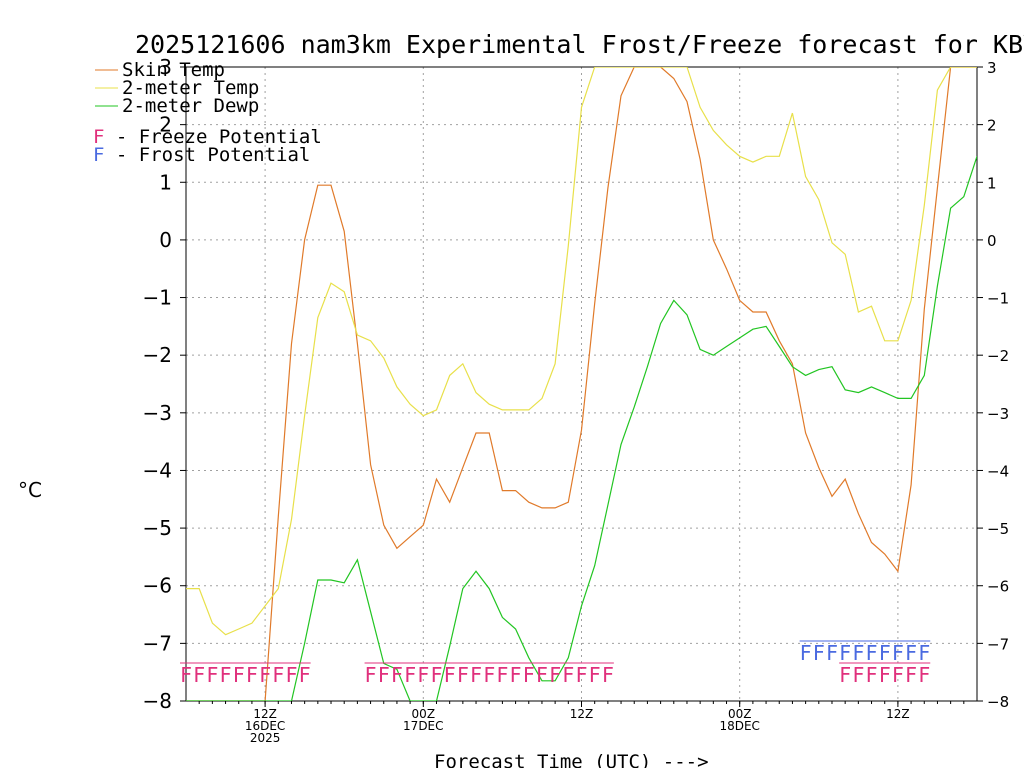 The image size is (1024, 768). Describe the element at coordinates (157, 298) in the screenshot. I see `y-tick-label: −1` at that location.